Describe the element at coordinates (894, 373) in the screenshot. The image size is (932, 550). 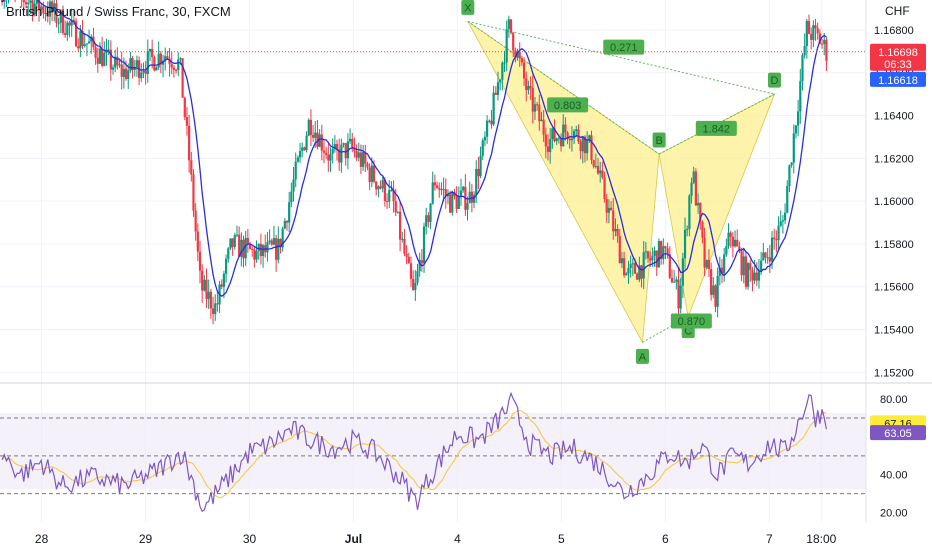
I see `price-tick-label: 1.15200` at that location.